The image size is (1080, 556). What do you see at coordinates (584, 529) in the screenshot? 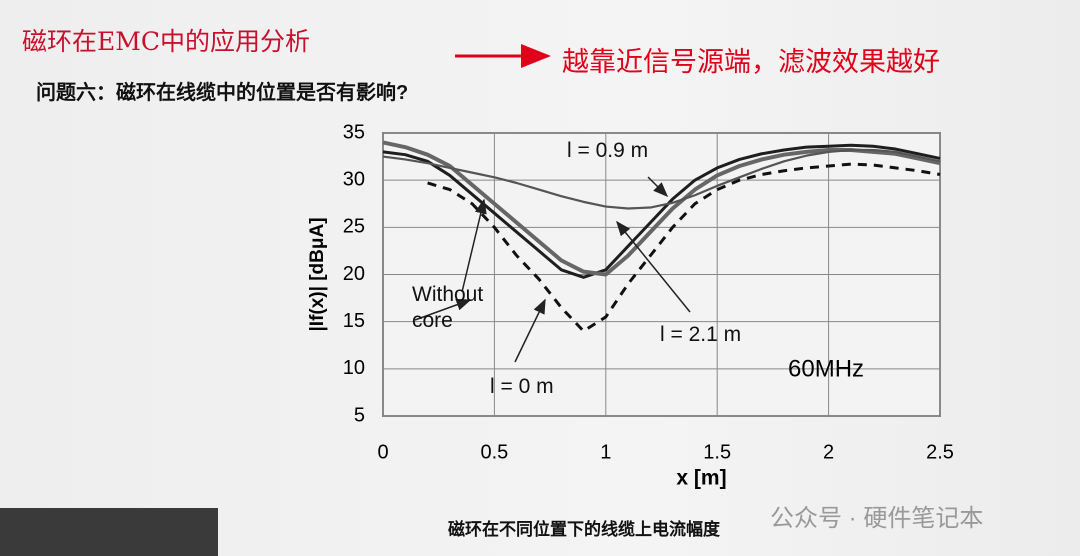
I see `caption: 磁环在不同位置下的线缆上电流幅度` at bounding box center [584, 529].